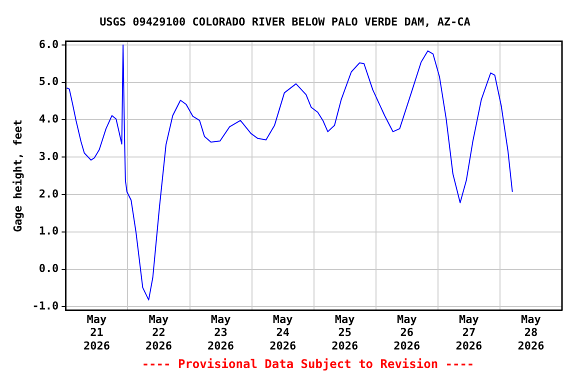 The image size is (576, 384). What do you see at coordinates (48, 269) in the screenshot?
I see `y-tick-label: 0.0` at bounding box center [48, 269].